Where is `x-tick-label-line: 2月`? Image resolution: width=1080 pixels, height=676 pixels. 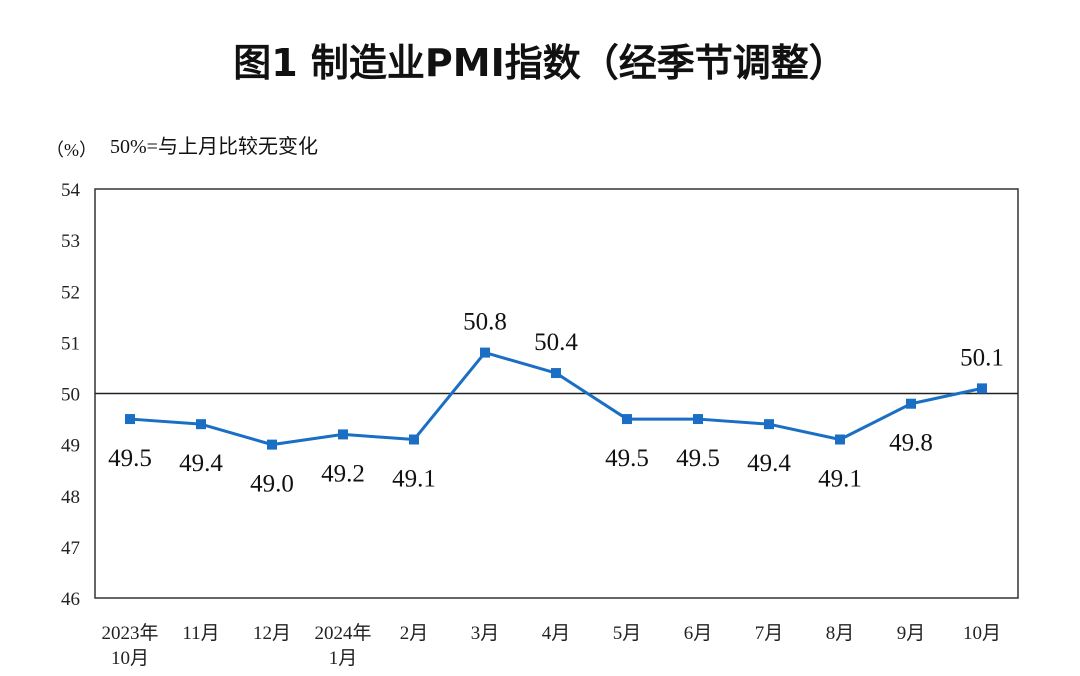 x-tick-label-line: 2月 is located at coordinates (414, 633).